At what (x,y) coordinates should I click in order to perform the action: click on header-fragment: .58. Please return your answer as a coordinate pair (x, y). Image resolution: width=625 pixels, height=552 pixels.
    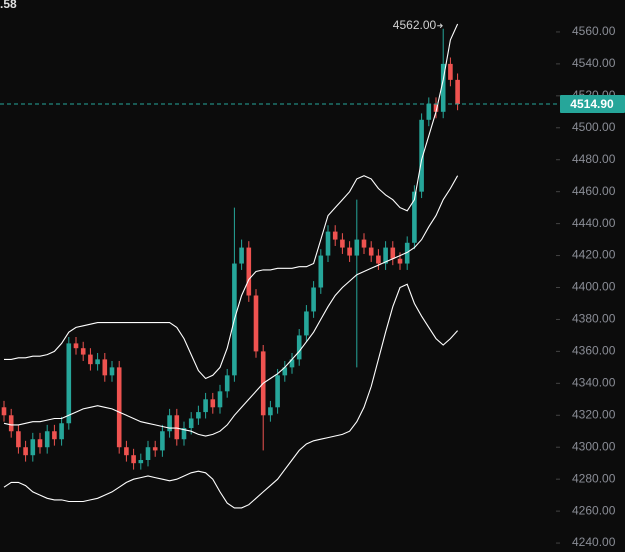
    Looking at the image, I should click on (8, 5).